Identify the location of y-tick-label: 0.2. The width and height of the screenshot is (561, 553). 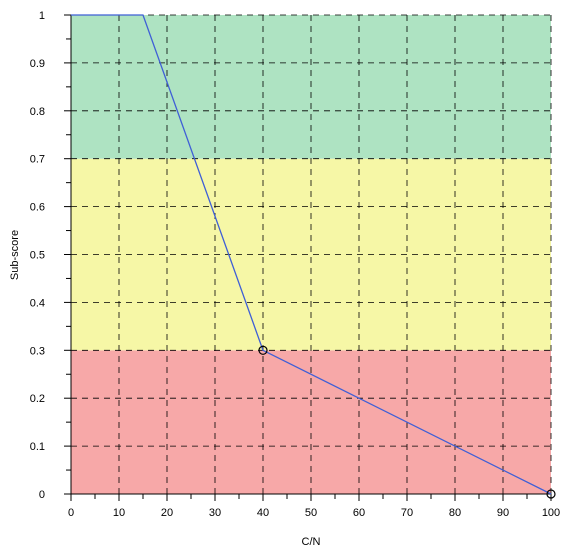
(37, 399).